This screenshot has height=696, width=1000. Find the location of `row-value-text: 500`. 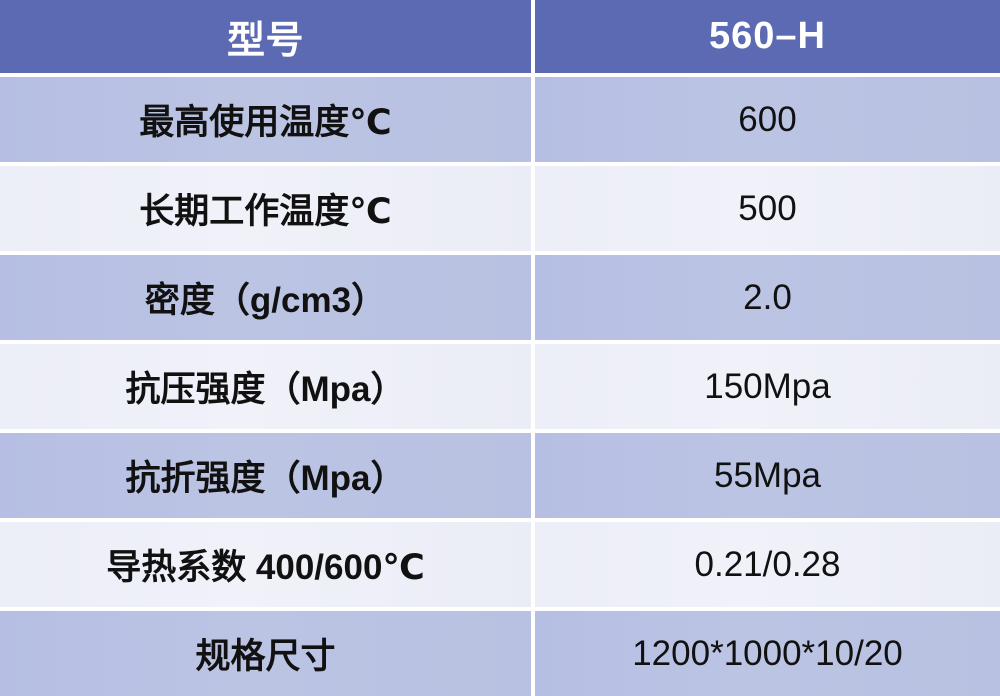

row-value-text: 500 is located at coordinates (767, 208).